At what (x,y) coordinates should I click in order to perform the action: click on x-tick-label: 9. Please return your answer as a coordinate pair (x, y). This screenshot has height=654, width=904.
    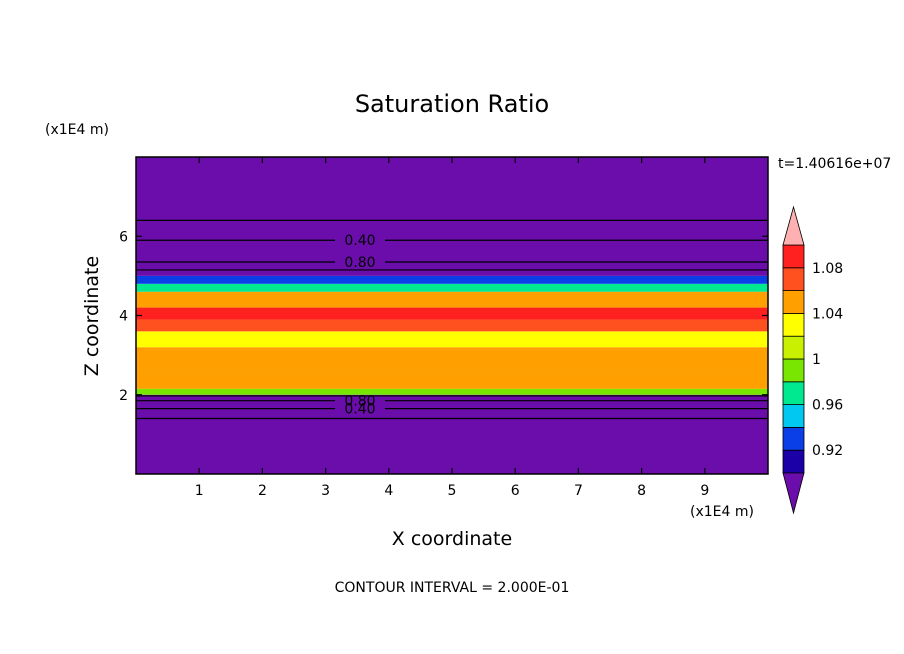
    Looking at the image, I should click on (704, 491).